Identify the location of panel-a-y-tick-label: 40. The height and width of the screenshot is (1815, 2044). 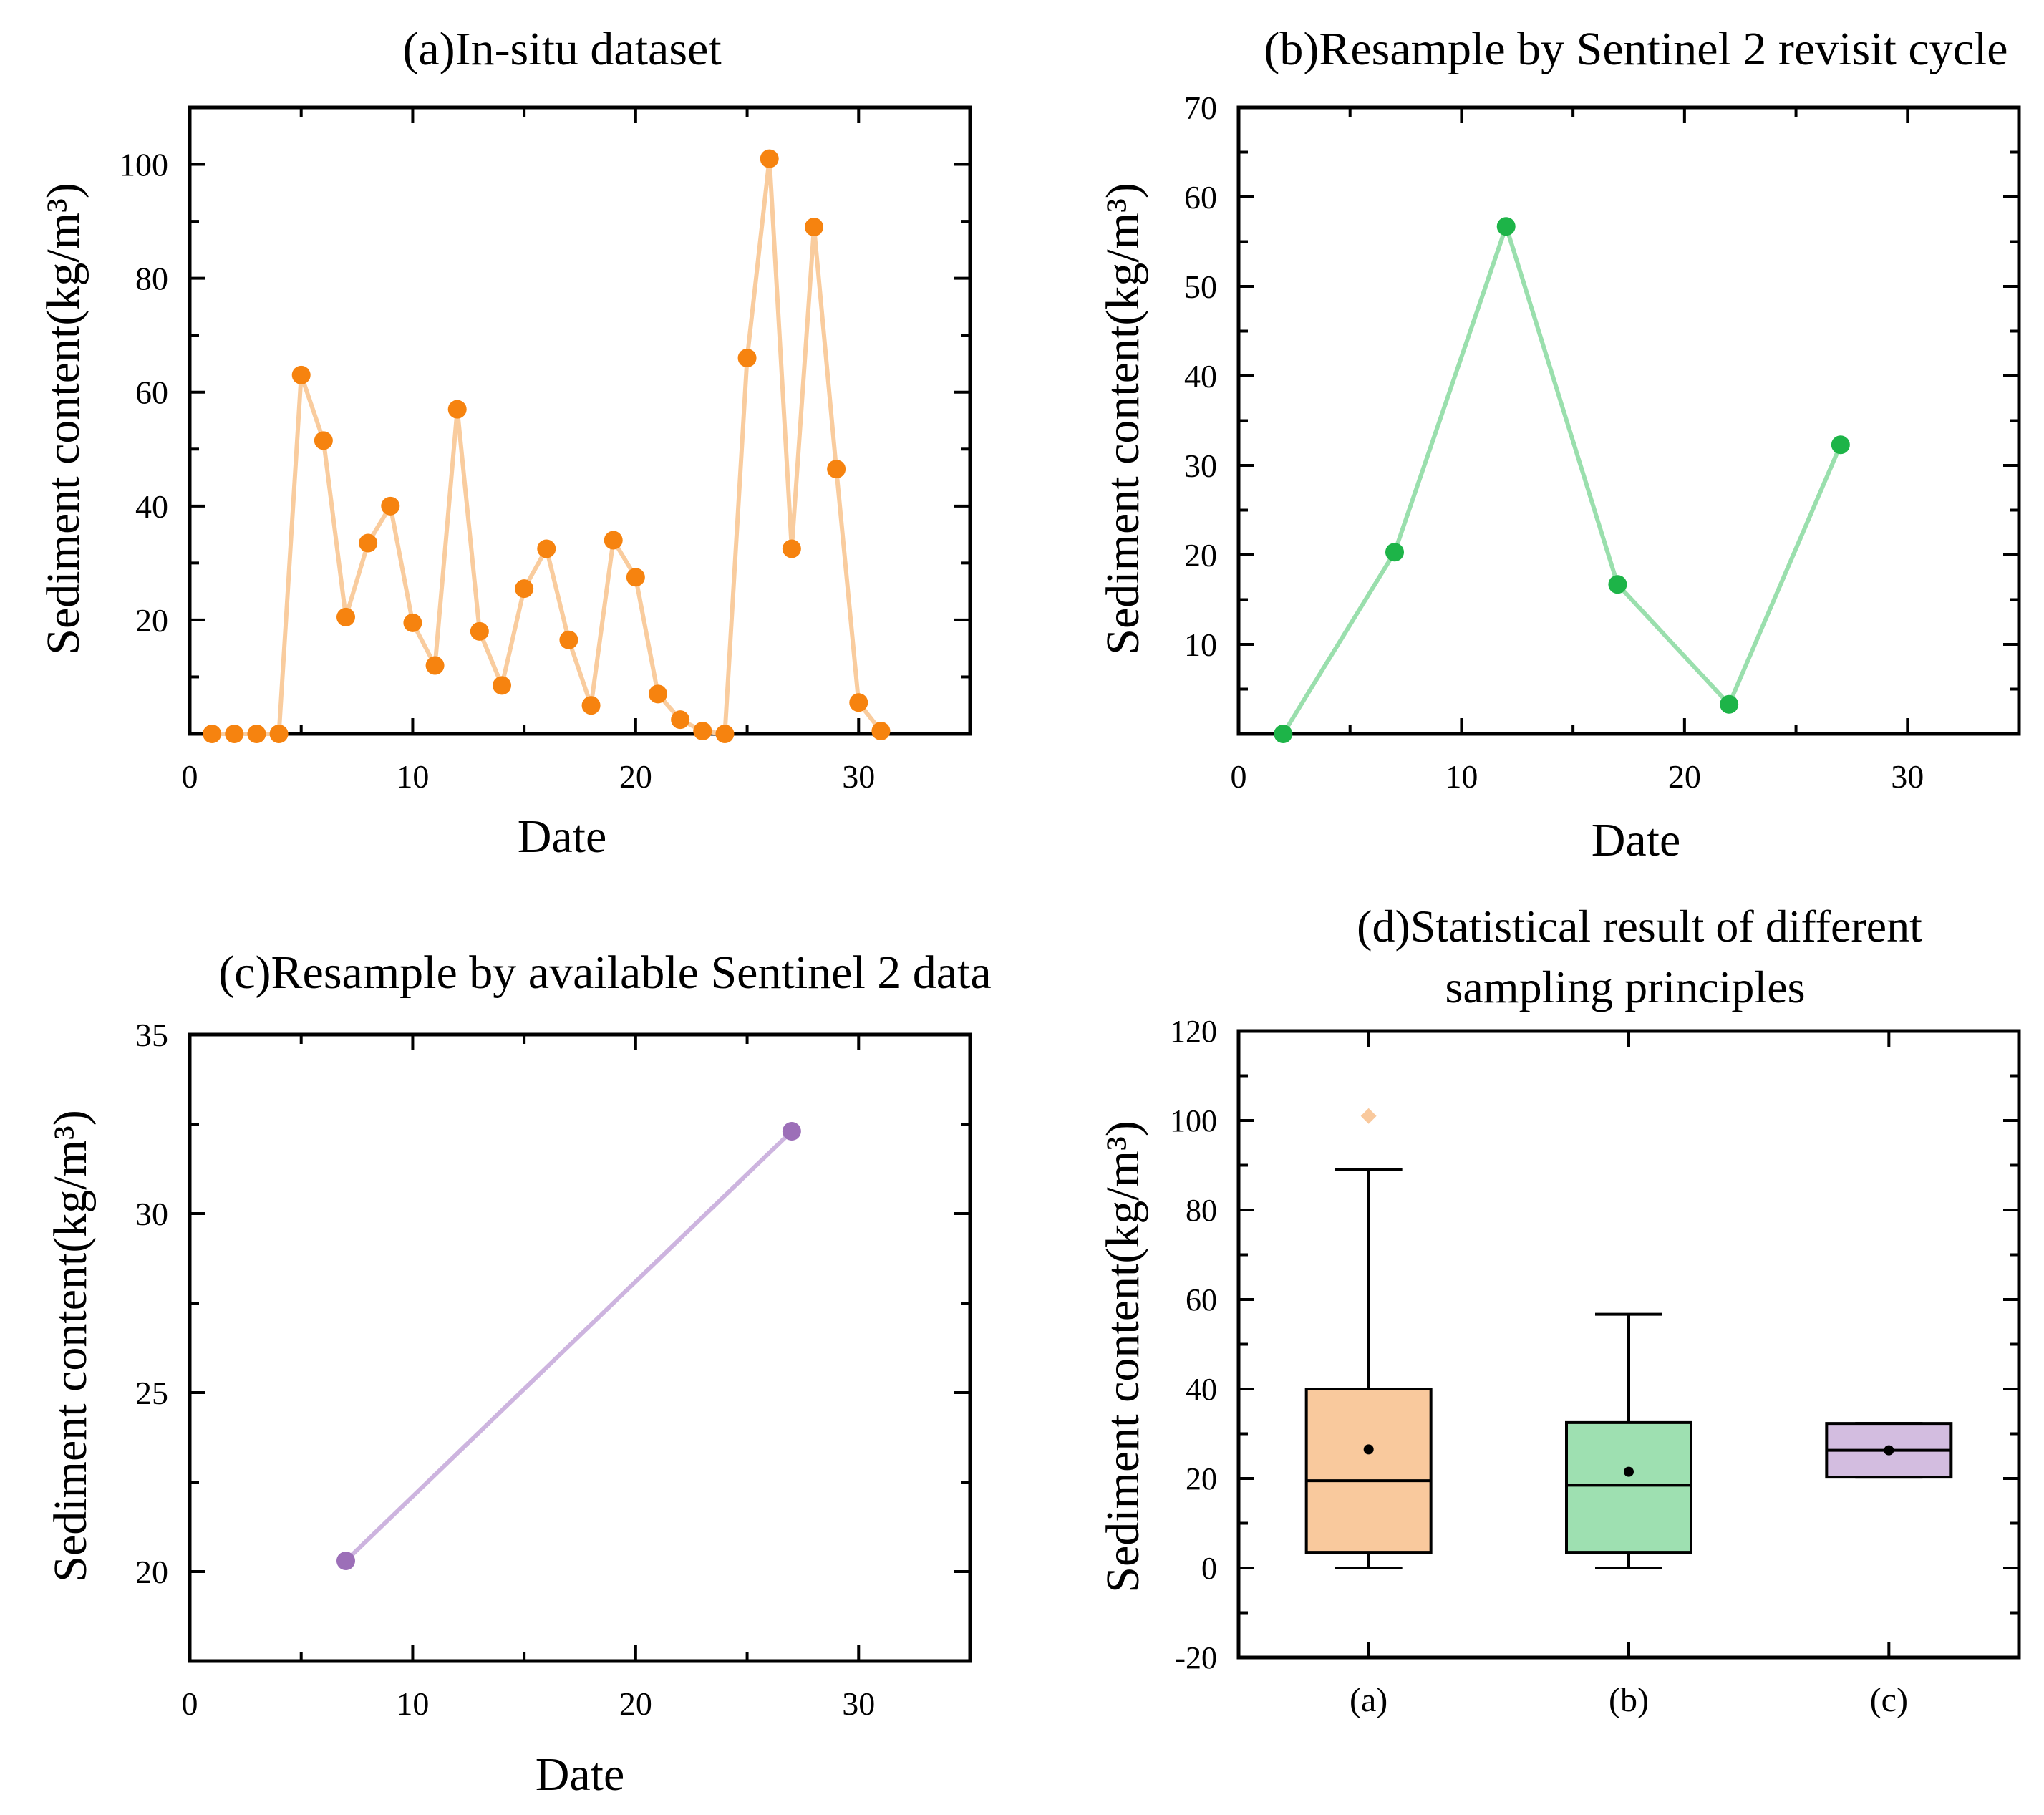
(152, 507).